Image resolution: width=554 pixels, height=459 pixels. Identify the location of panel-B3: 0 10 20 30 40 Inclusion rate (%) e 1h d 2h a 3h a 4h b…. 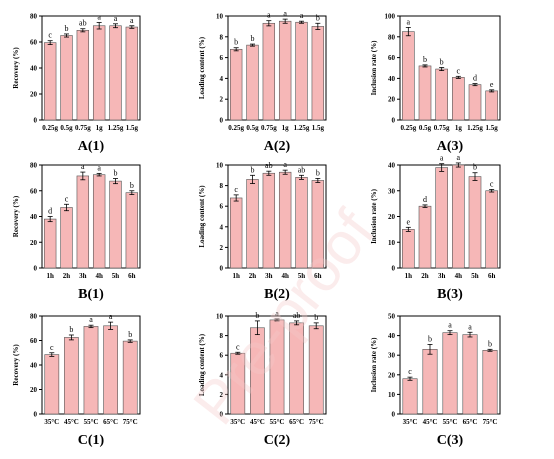
(435, 227).